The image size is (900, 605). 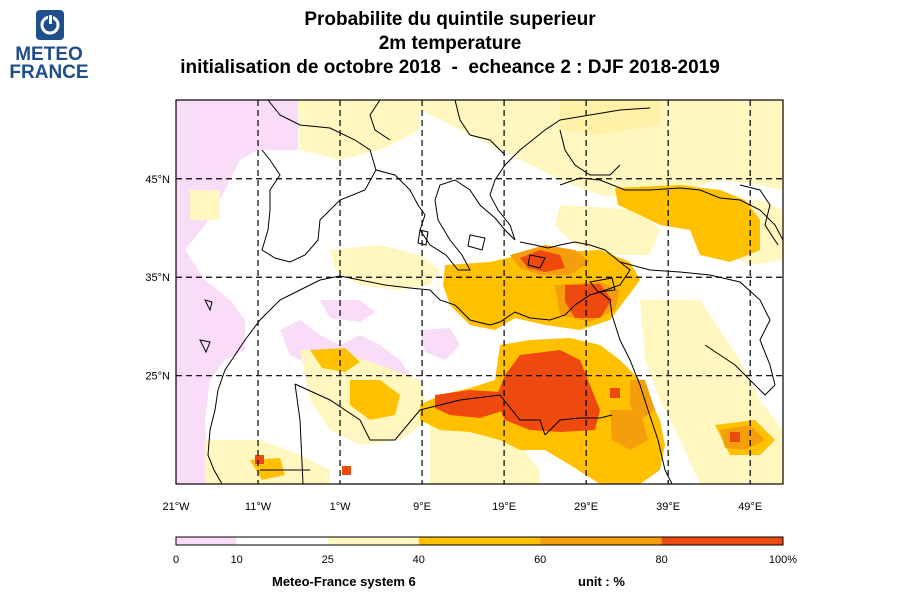 What do you see at coordinates (176, 560) in the screenshot?
I see `colorbar-tick-label: 0` at bounding box center [176, 560].